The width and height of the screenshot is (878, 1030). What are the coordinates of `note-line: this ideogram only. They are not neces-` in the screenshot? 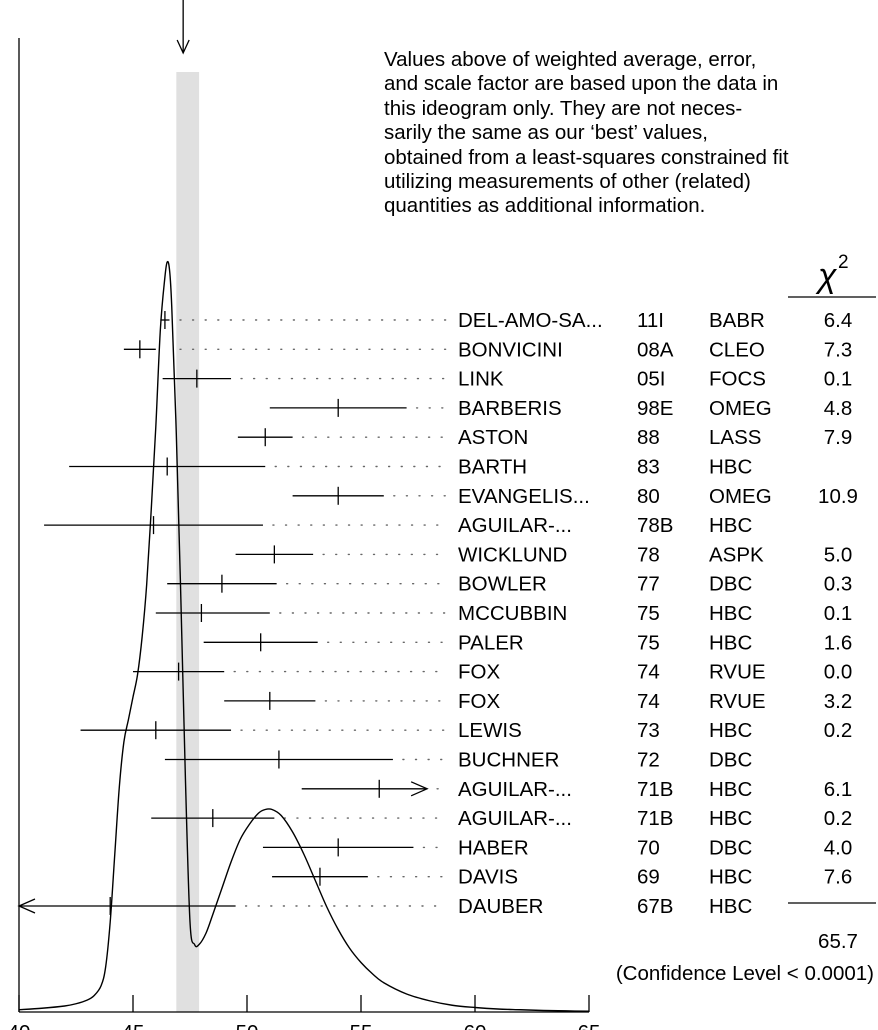 It's located at (563, 108).